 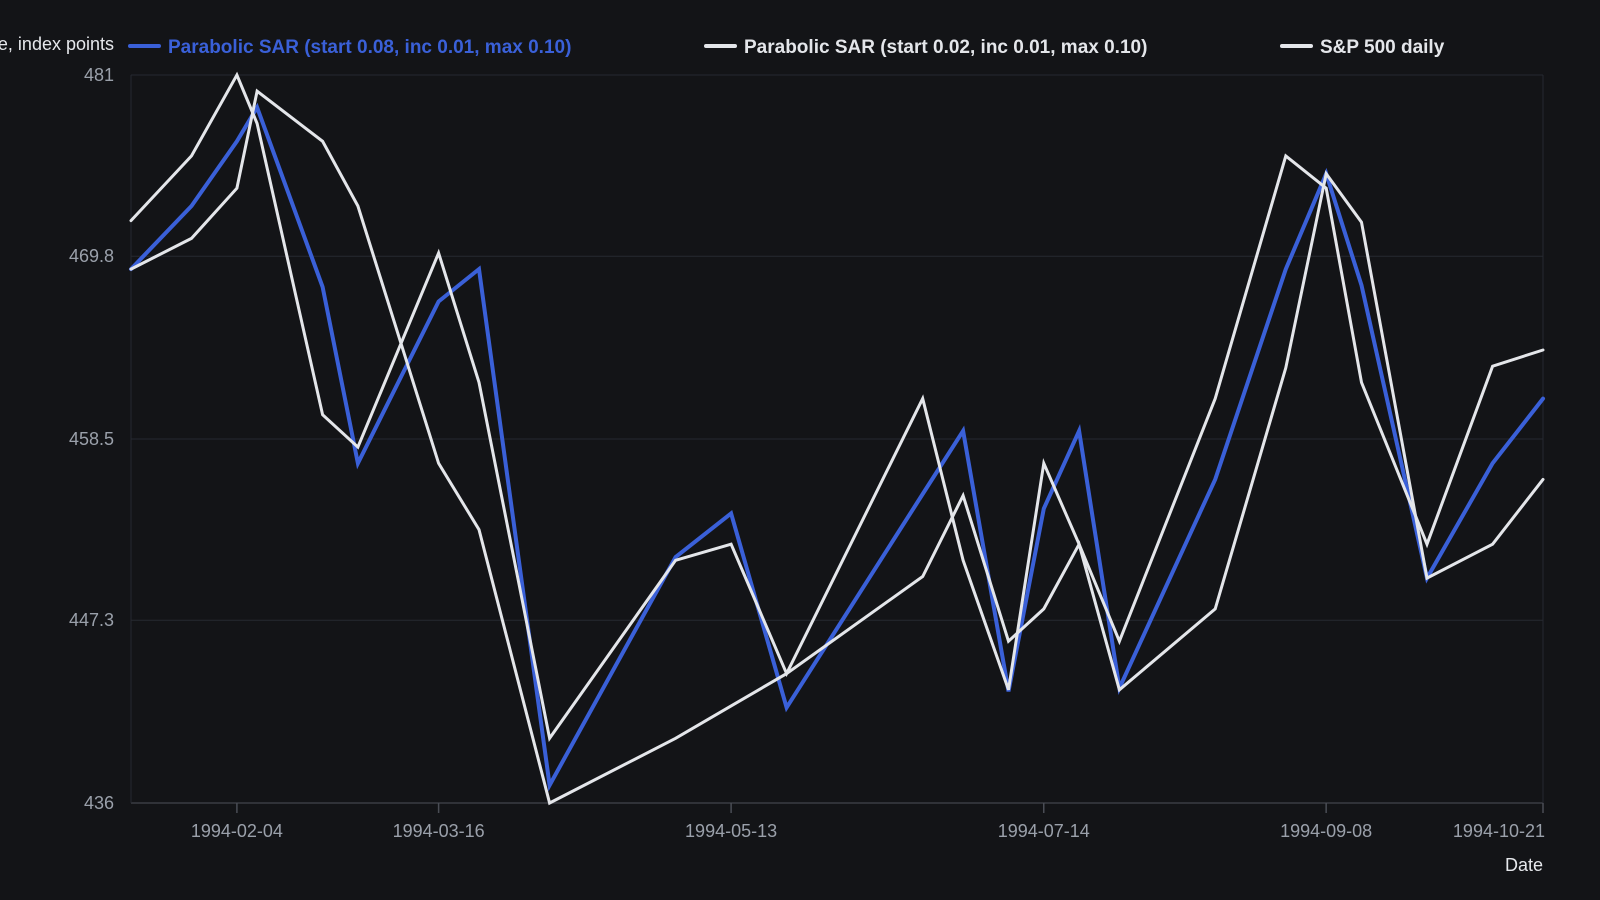 What do you see at coordinates (1044, 831) in the screenshot?
I see `x-tick-label: 1994-07-14` at bounding box center [1044, 831].